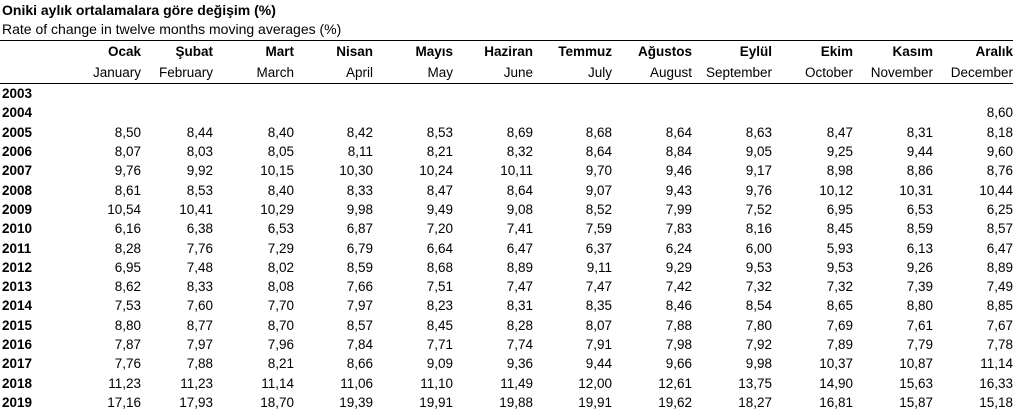 The width and height of the screenshot is (1024, 413). I want to click on value-cell: 7,41, so click(519, 229).